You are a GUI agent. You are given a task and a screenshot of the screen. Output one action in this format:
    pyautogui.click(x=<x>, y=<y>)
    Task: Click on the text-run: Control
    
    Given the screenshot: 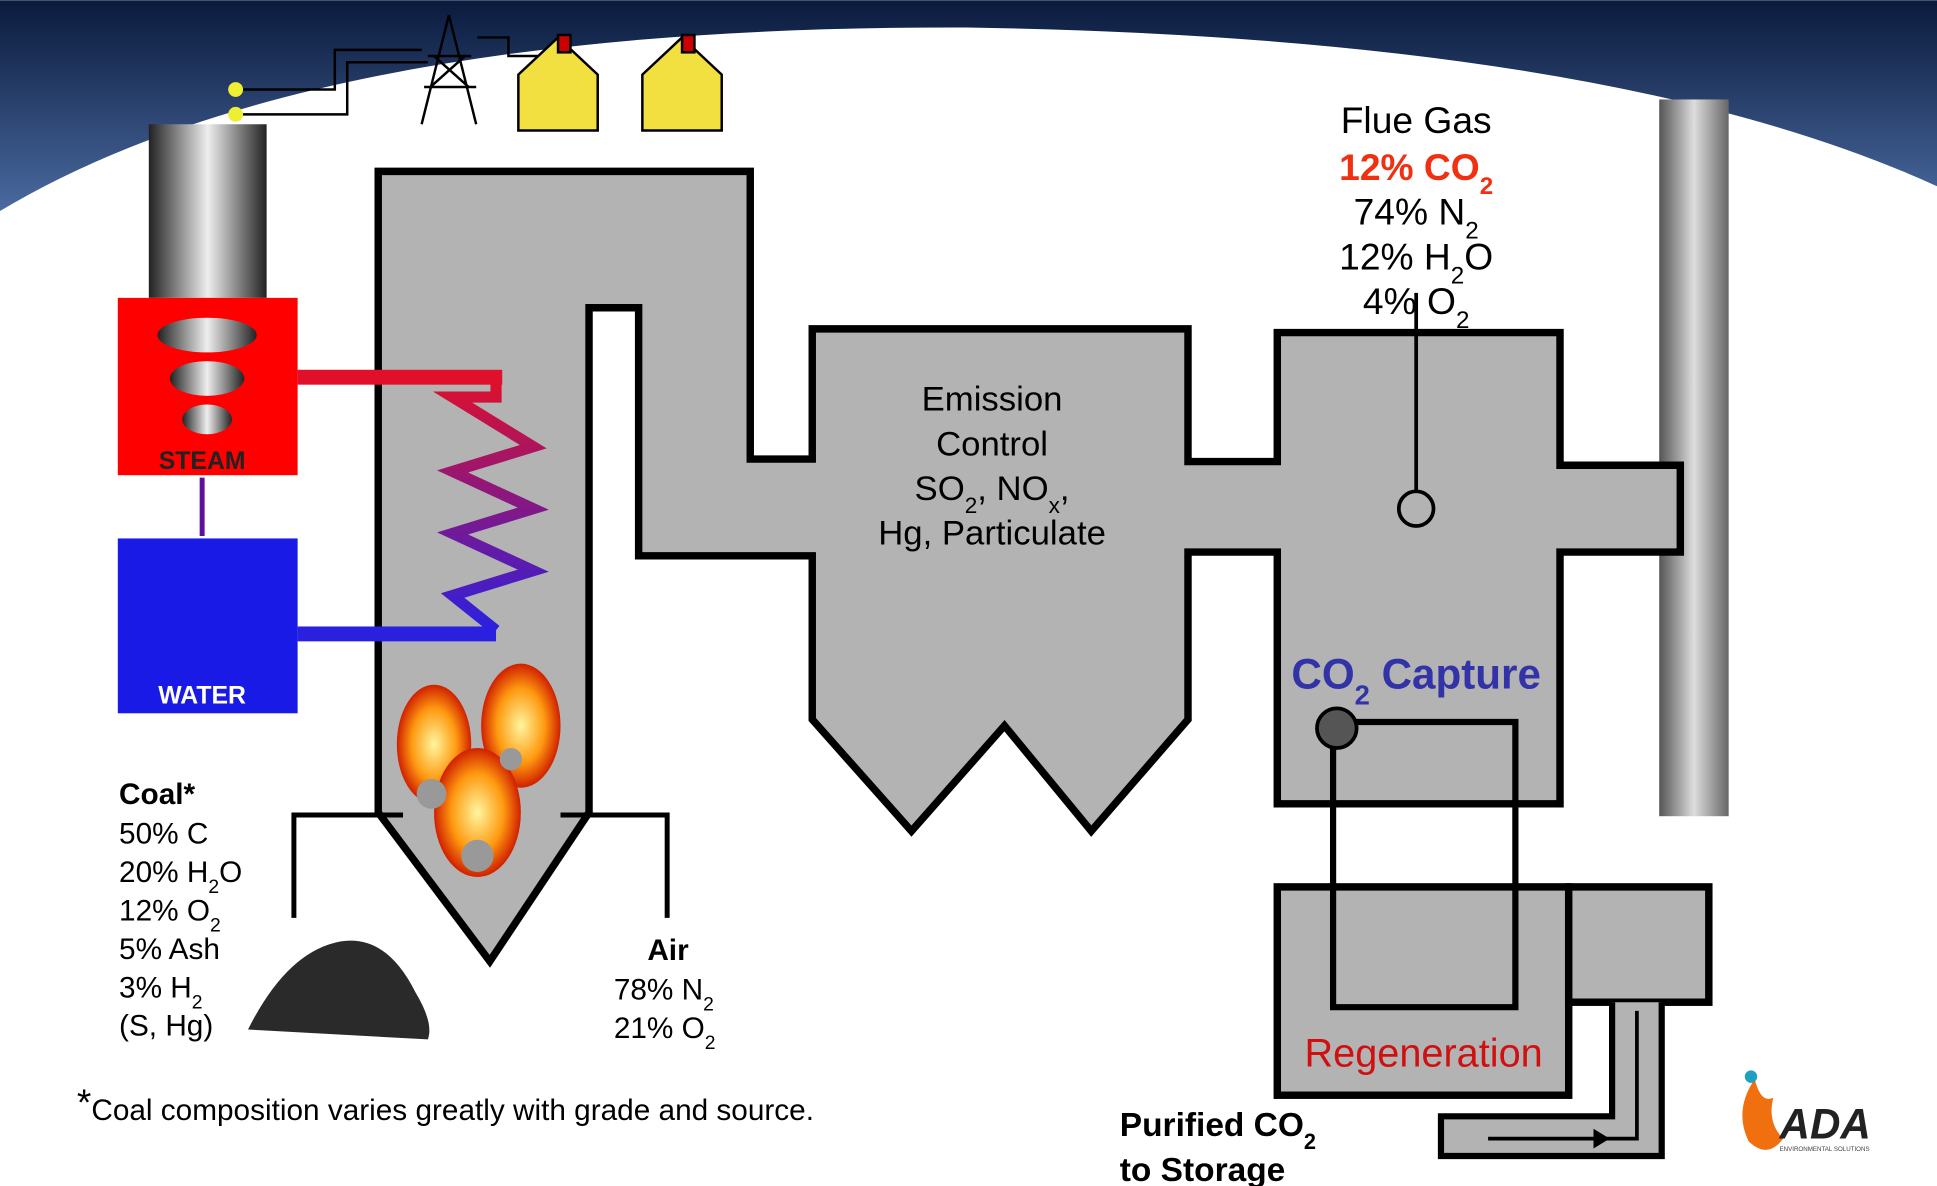 What is the action you would take?
    pyautogui.click(x=992, y=444)
    